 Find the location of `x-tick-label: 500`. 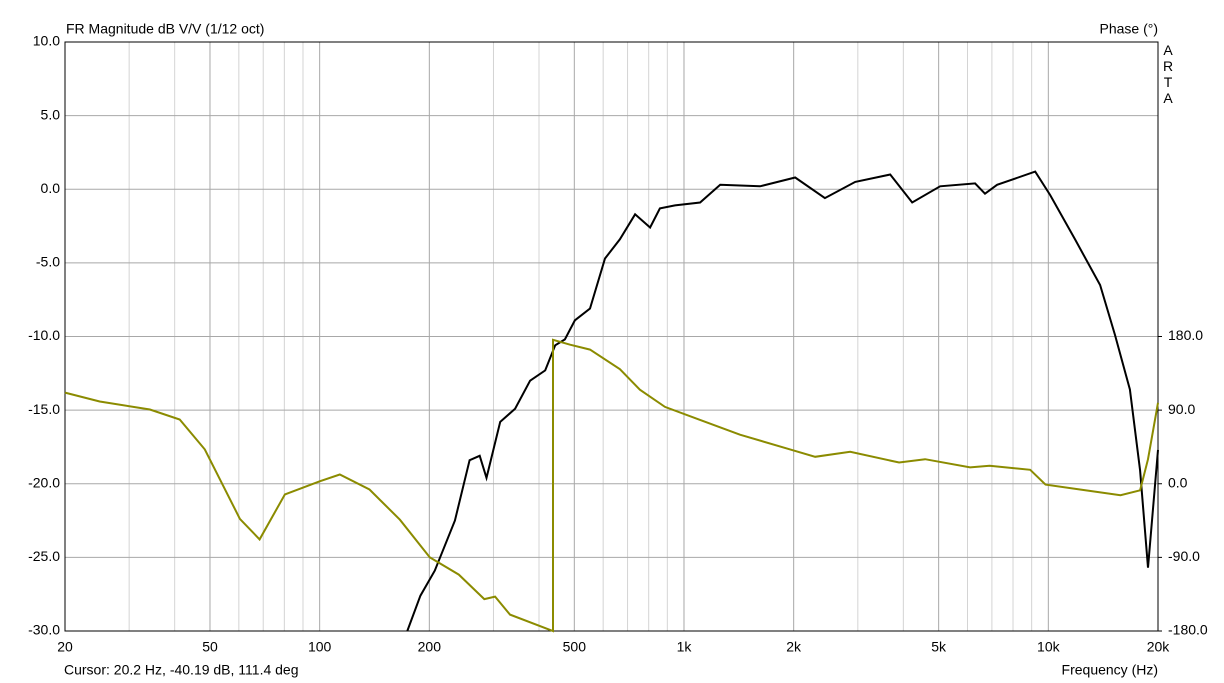

x-tick-label: 500 is located at coordinates (575, 647).